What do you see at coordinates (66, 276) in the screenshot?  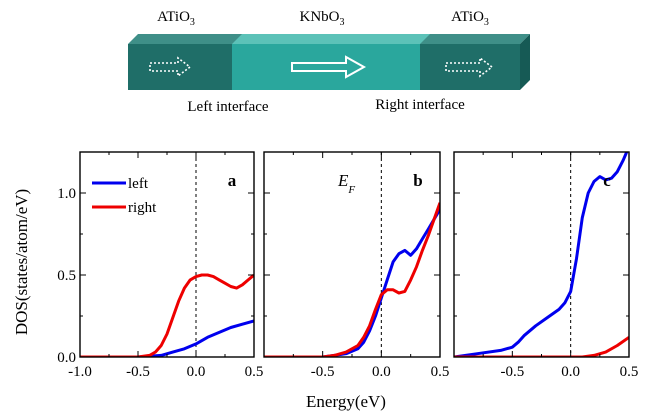 I see `y-tick-label: 0.5` at bounding box center [66, 276].